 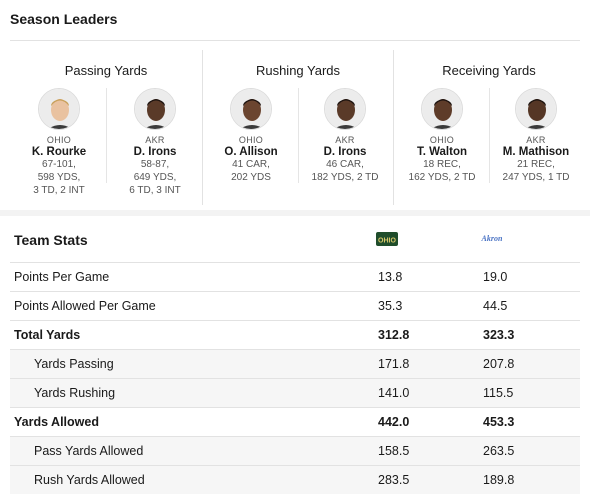 I want to click on stats-row: Yards Allowed 442.0 453.3, so click(x=295, y=421).